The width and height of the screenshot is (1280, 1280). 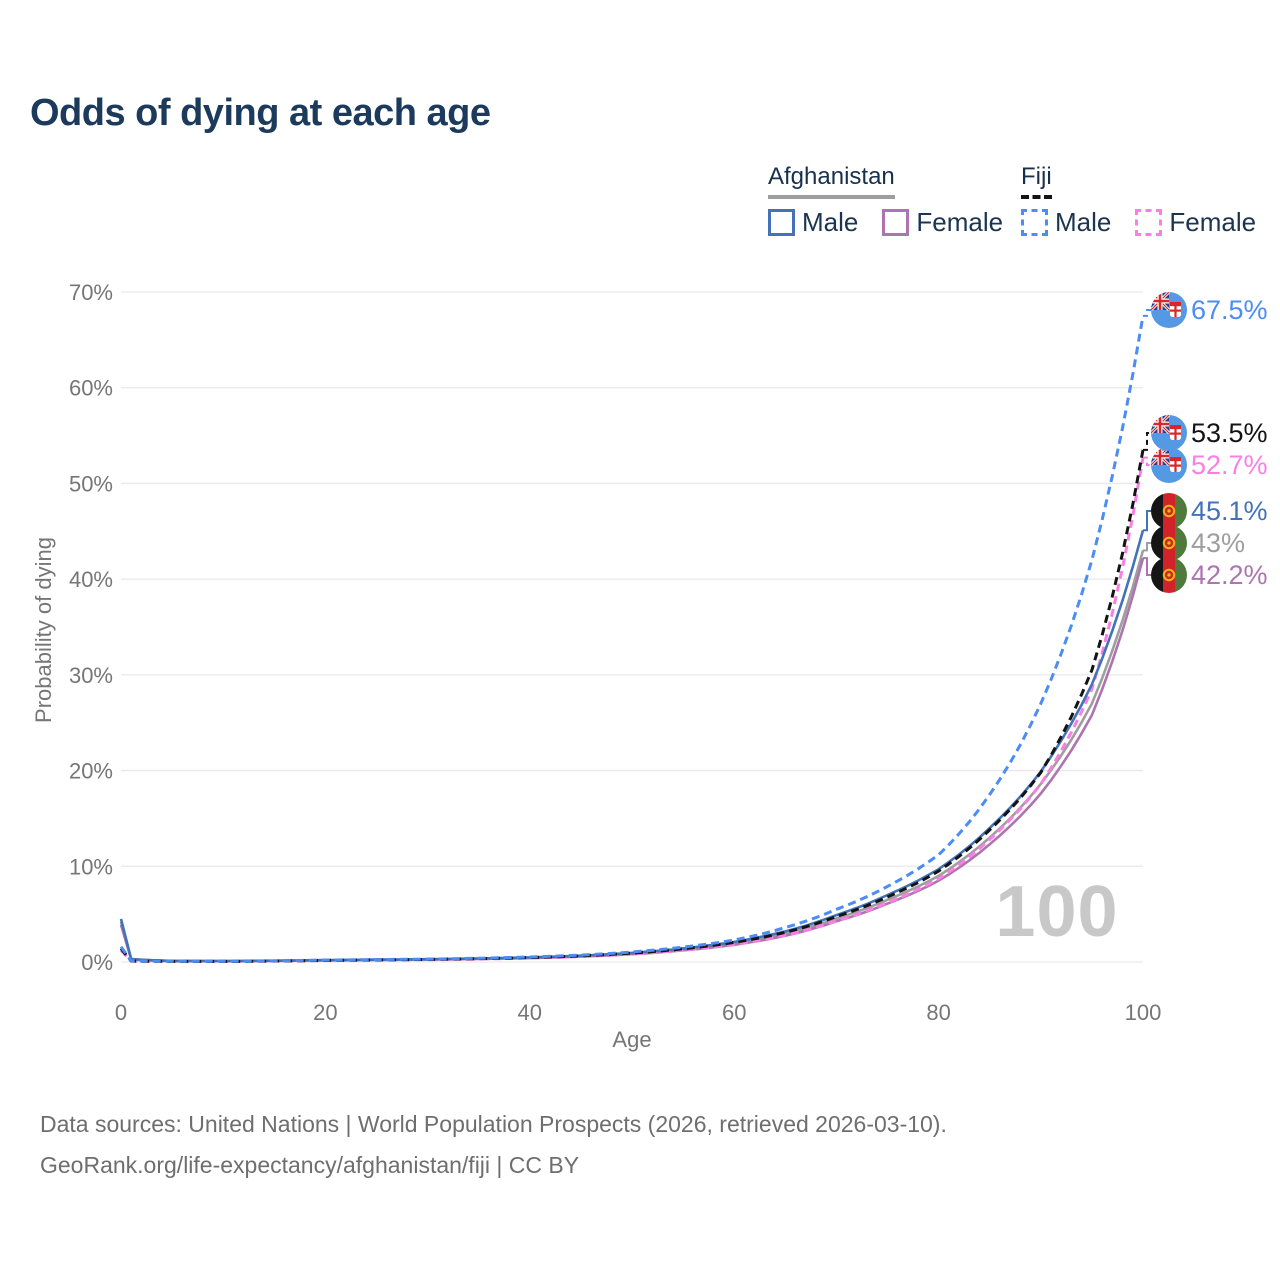 I want to click on end-label-afg_total: 43%, so click(x=1218, y=543).